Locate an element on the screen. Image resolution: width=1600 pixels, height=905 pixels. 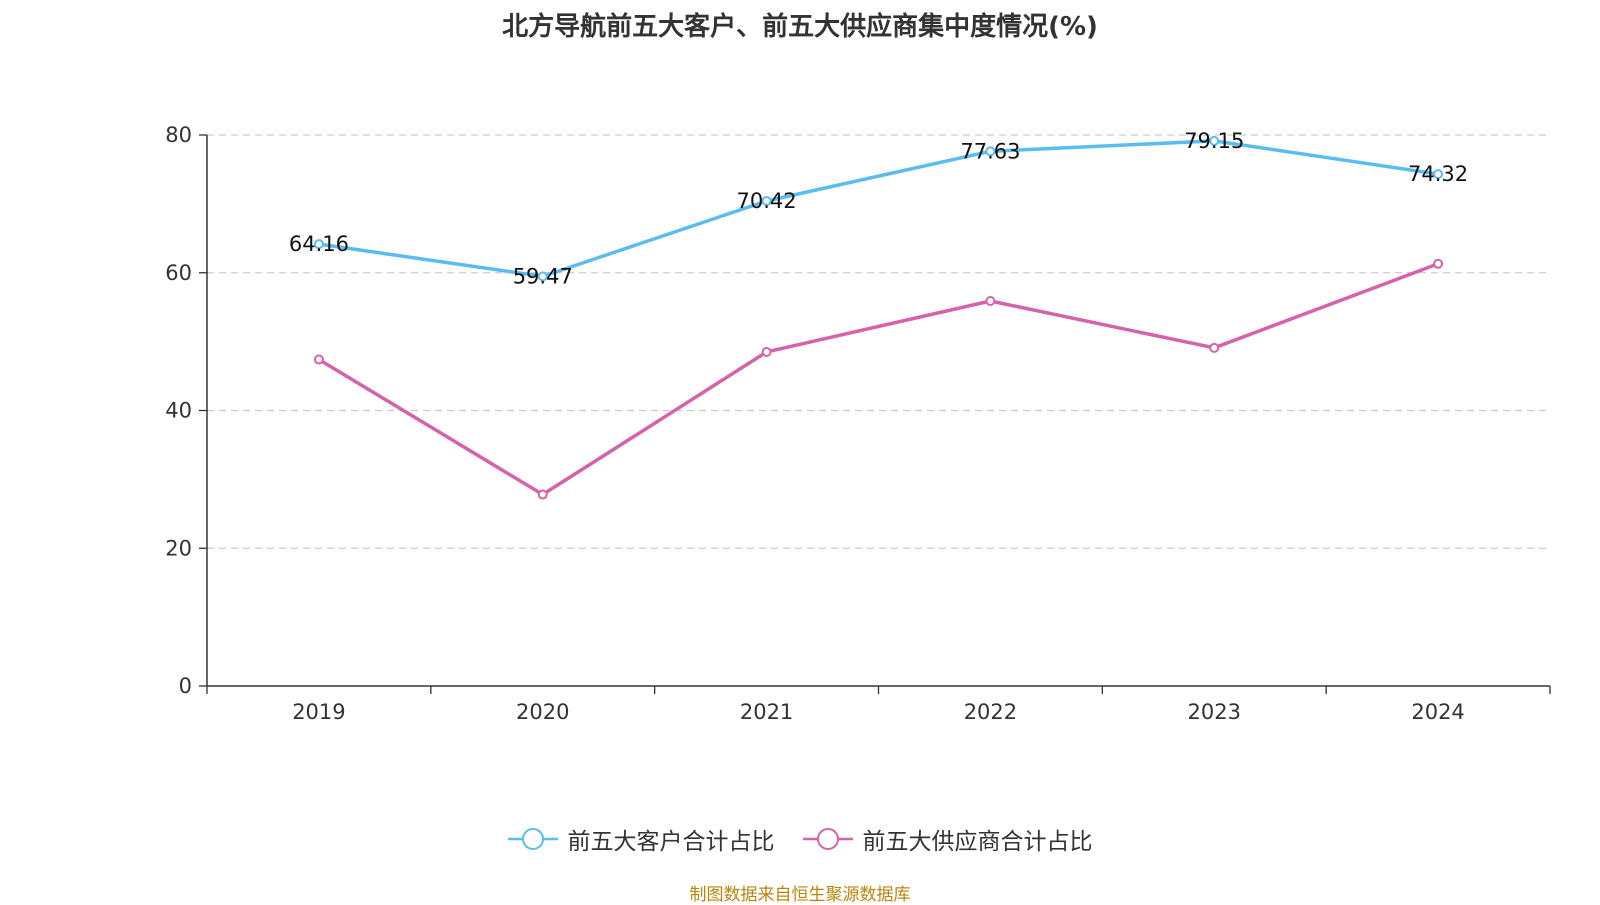
y-tick-label: 60 is located at coordinates (178, 273).